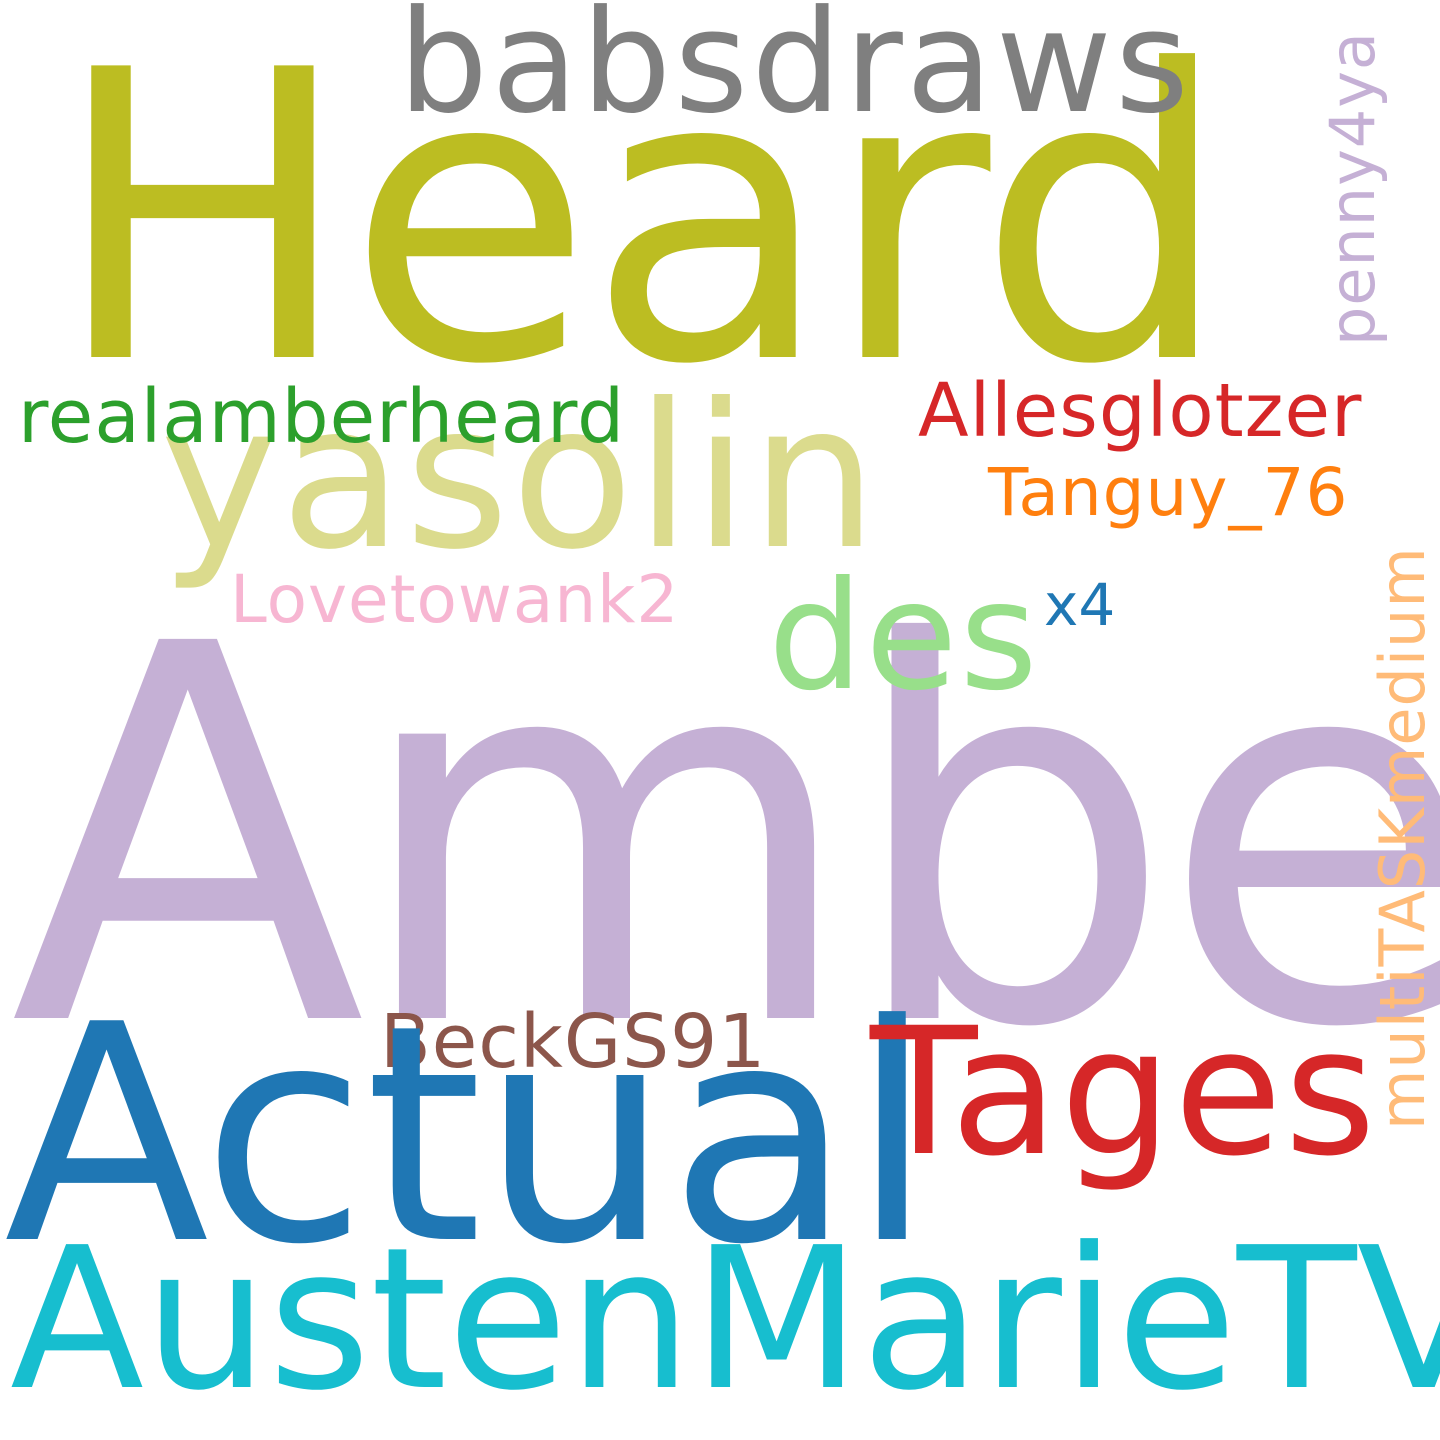 The width and height of the screenshot is (1440, 1440). What do you see at coordinates (455, 599) in the screenshot?
I see `word-lovetowank2: Lovetowank2` at bounding box center [455, 599].